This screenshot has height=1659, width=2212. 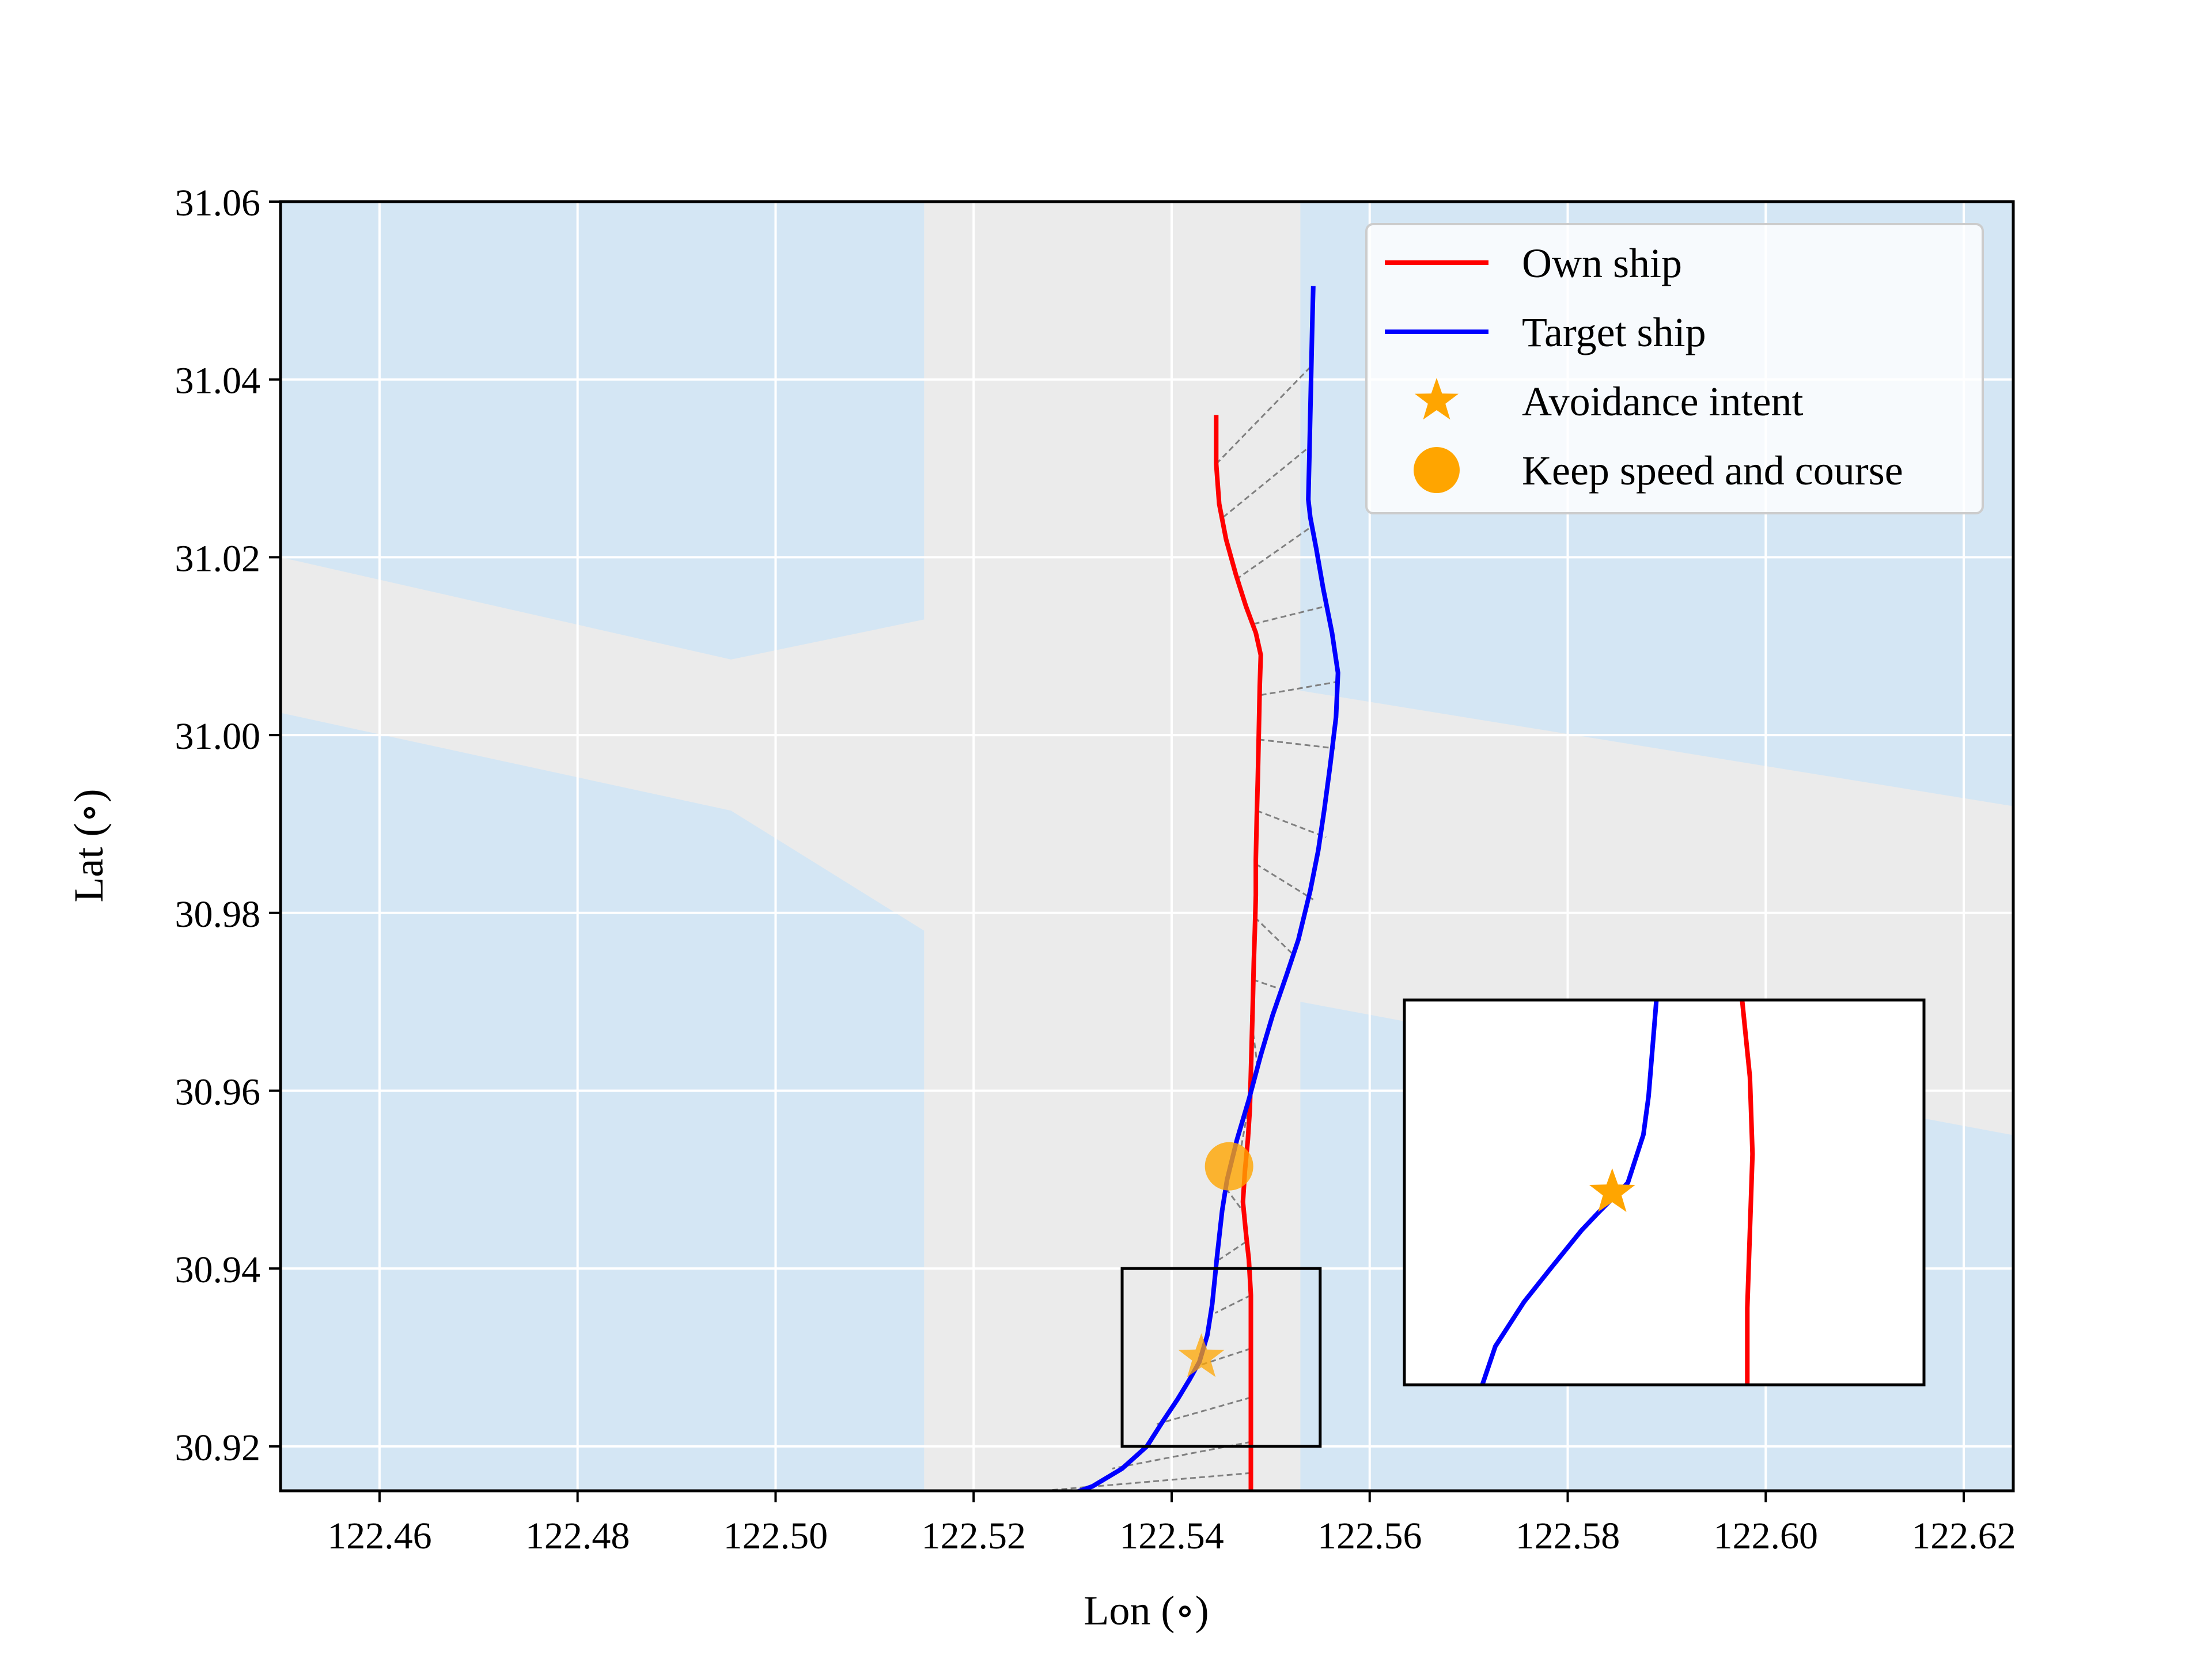 I want to click on target-ship-trajectory, so click(x=1206, y=888).